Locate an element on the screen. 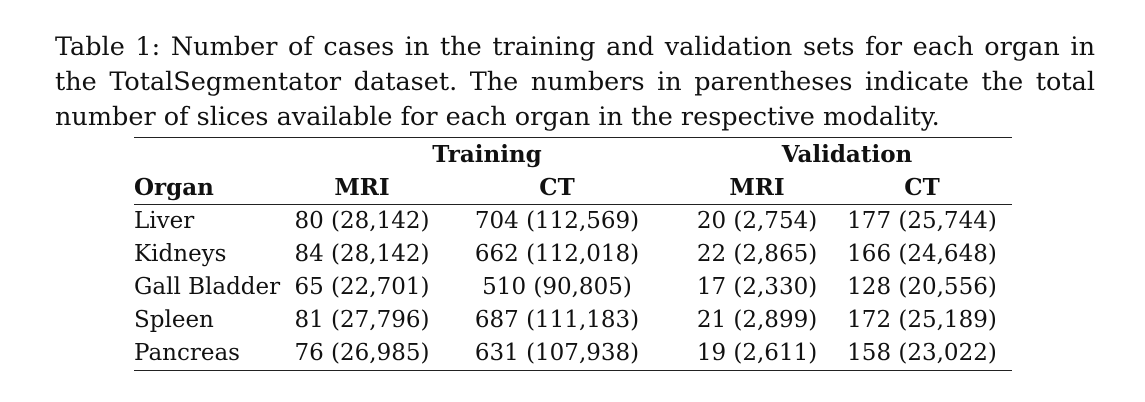 This screenshot has height=402, width=1145. organ-cell: Kidneys is located at coordinates (180, 254).